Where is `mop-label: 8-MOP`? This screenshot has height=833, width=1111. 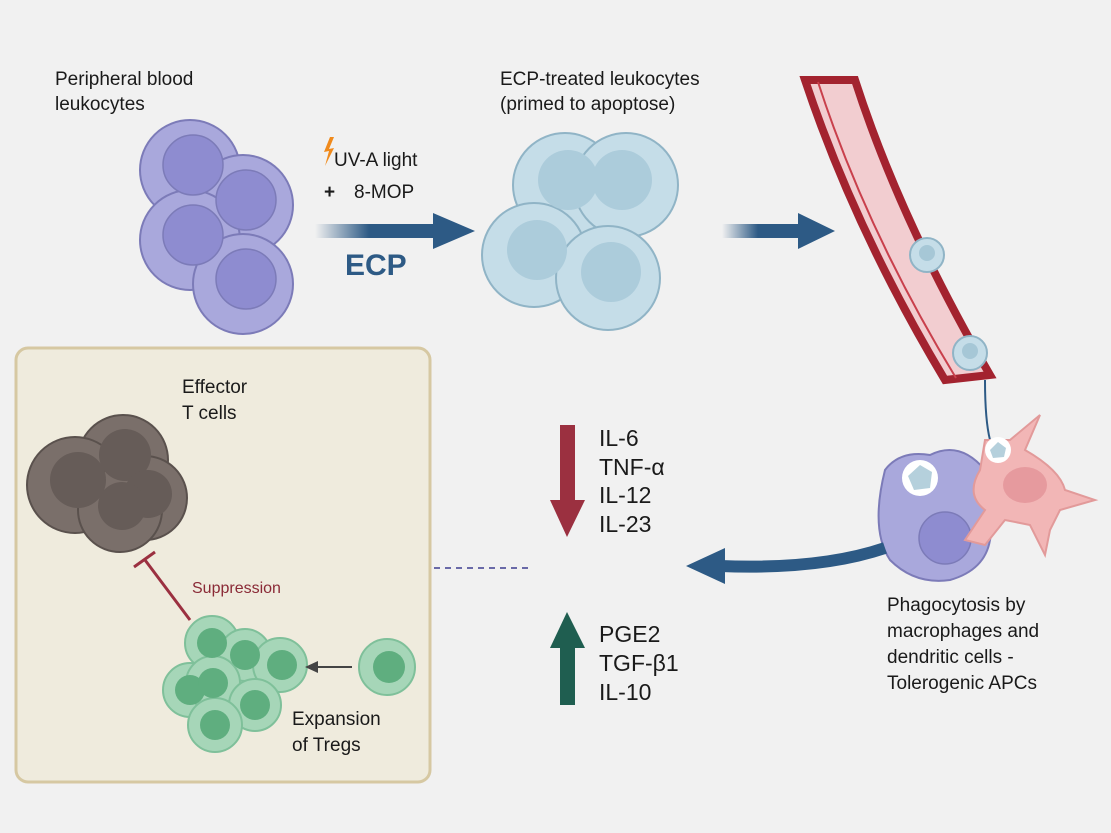 mop-label: 8-MOP is located at coordinates (384, 192).